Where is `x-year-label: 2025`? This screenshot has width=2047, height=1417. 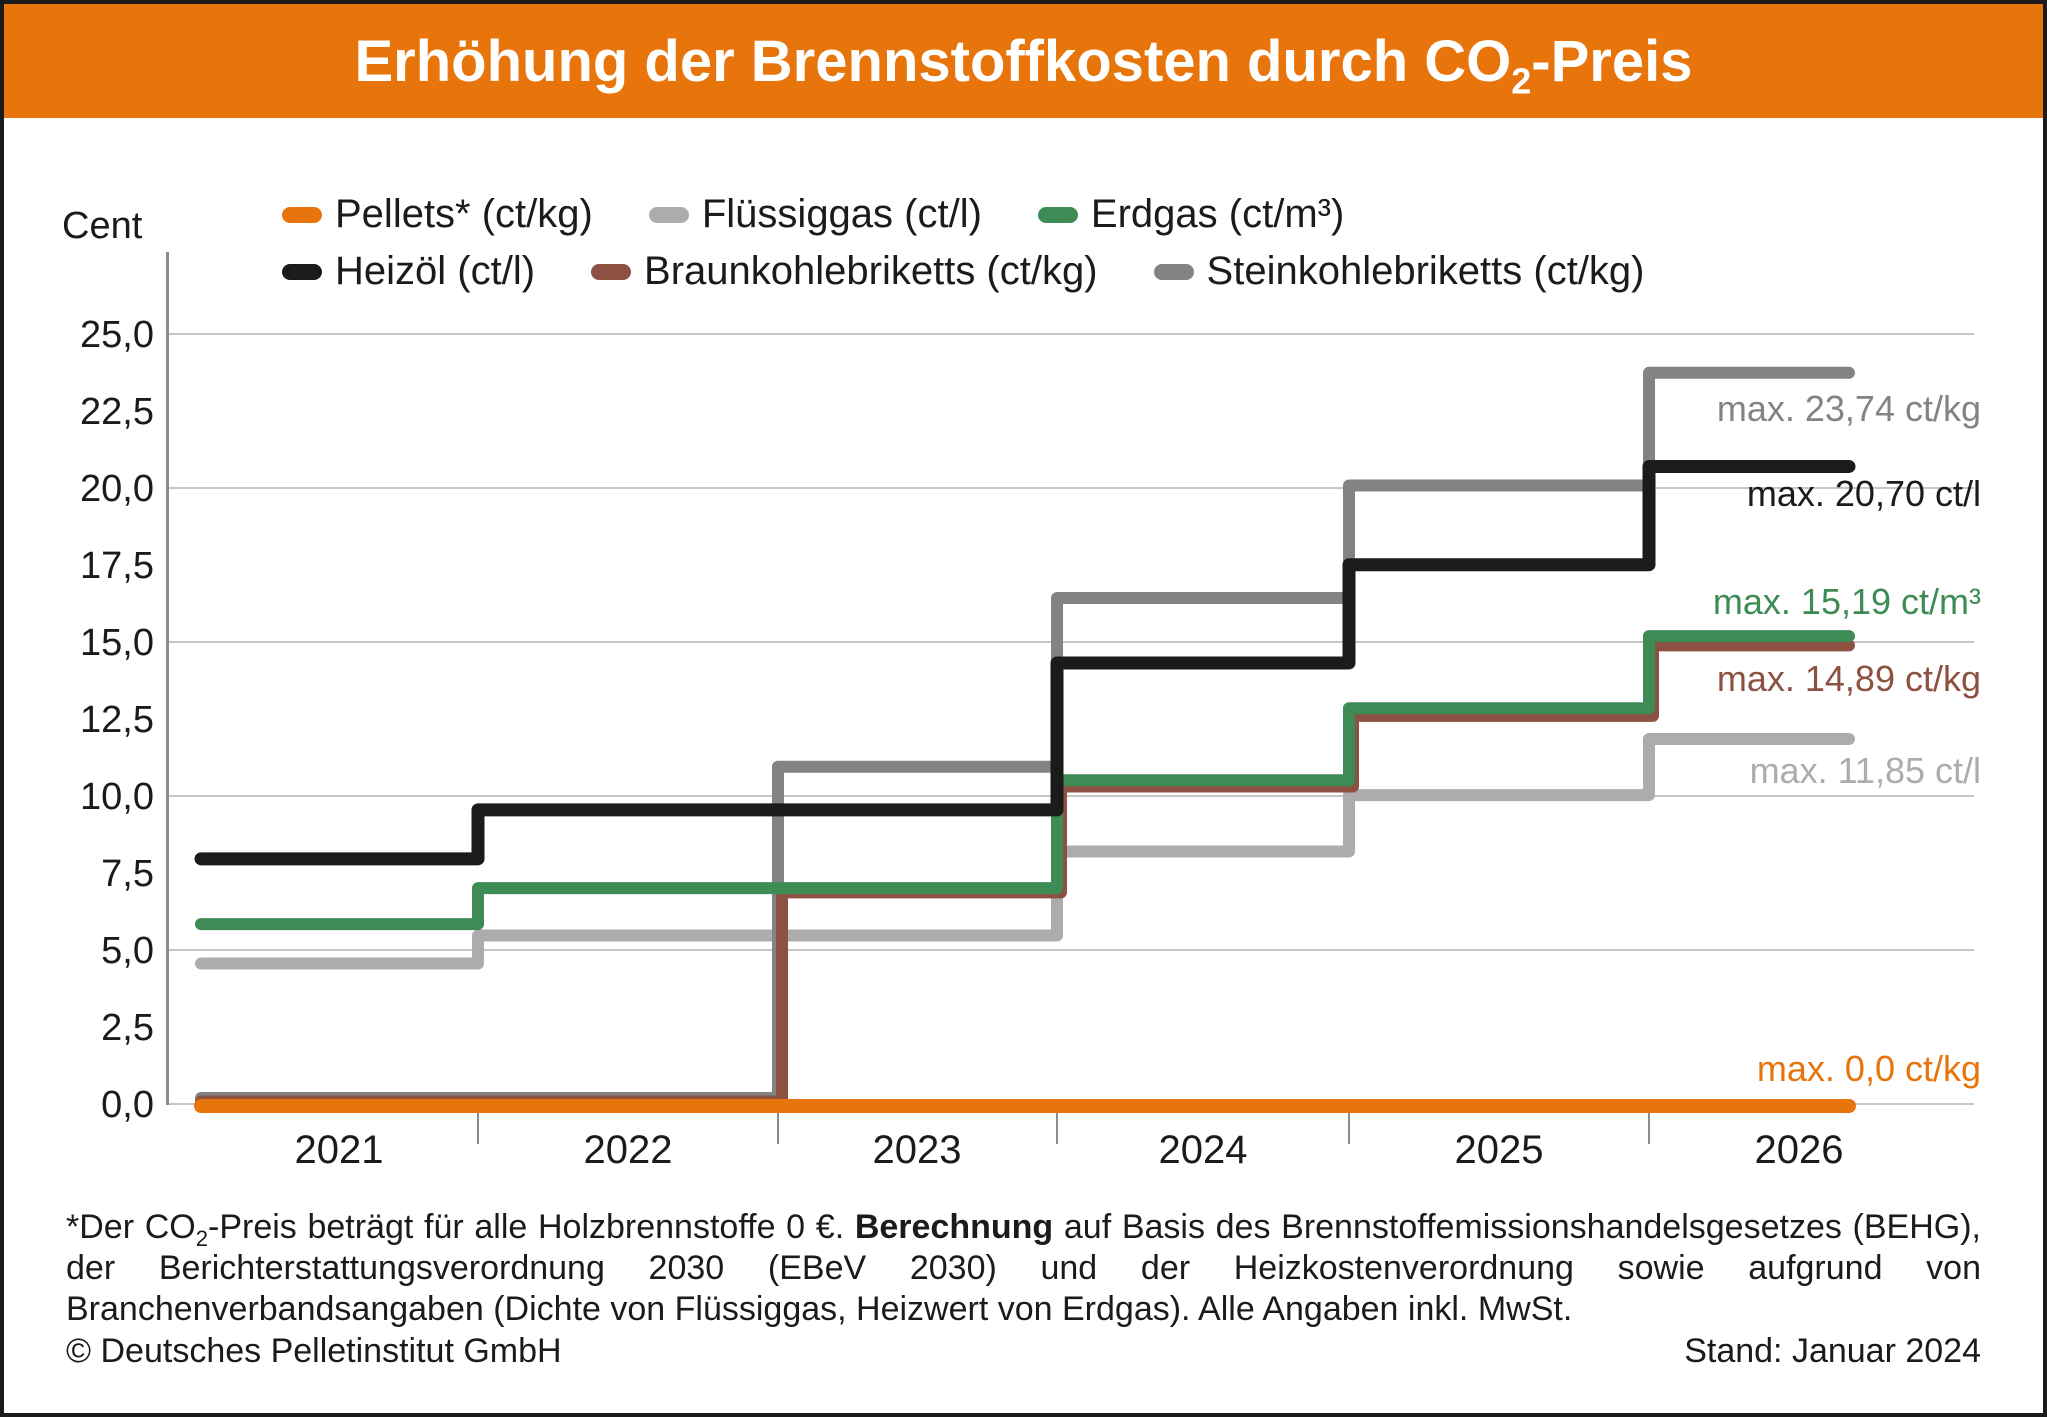 x-year-label: 2025 is located at coordinates (1499, 1150).